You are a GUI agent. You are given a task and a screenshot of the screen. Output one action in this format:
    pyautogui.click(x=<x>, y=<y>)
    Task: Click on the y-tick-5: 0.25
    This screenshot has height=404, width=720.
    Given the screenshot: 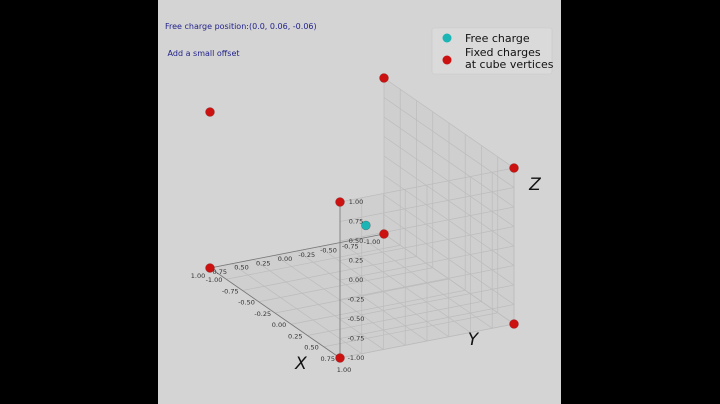 What is the action you would take?
    pyautogui.click(x=295, y=336)
    